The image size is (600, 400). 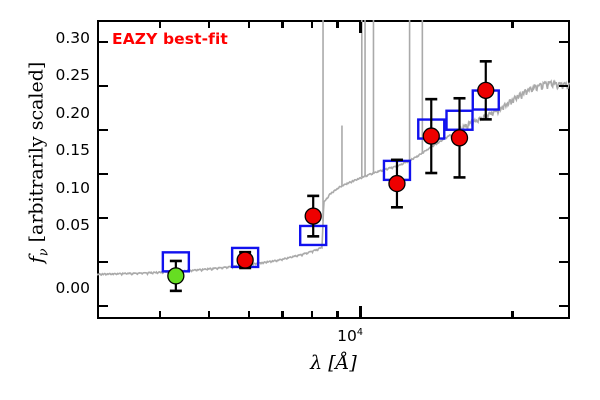 I want to click on y-tick-right-0.25, so click(x=563, y=86).